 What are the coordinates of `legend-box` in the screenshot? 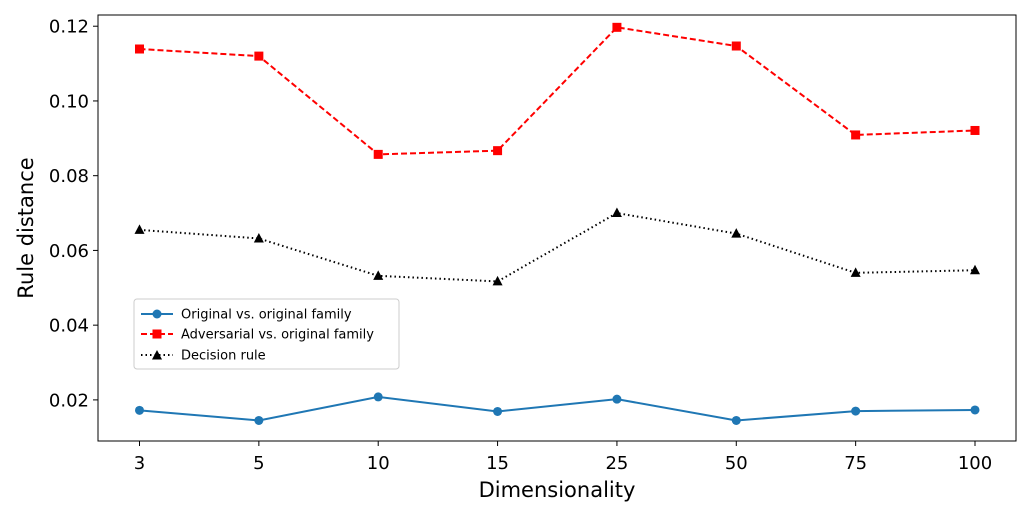 It's located at (266, 334).